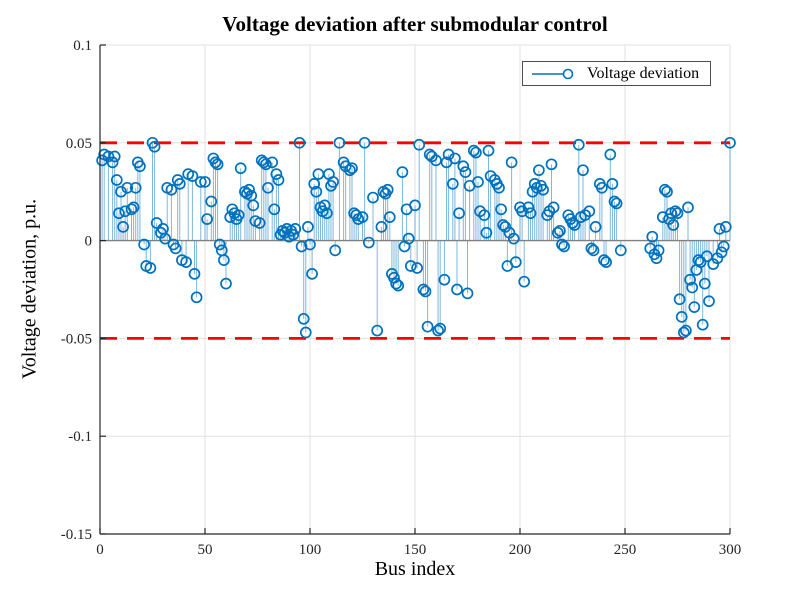  What do you see at coordinates (82, 46) in the screenshot?
I see `y-tick-label: 0.1` at bounding box center [82, 46].